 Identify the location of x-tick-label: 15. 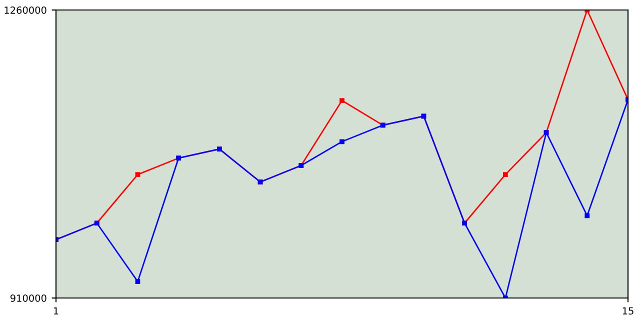
(628, 311).